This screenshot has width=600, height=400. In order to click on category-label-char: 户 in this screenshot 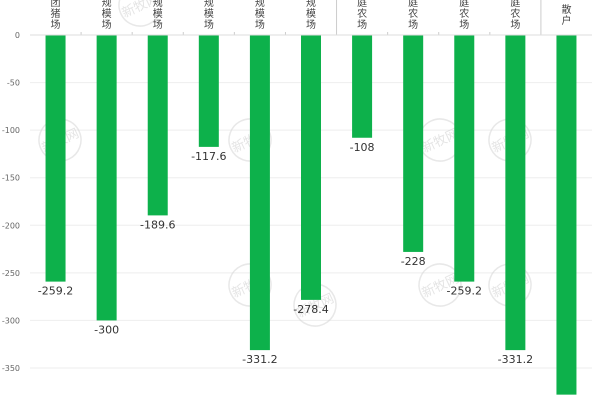, I will do `click(566, 20)`.